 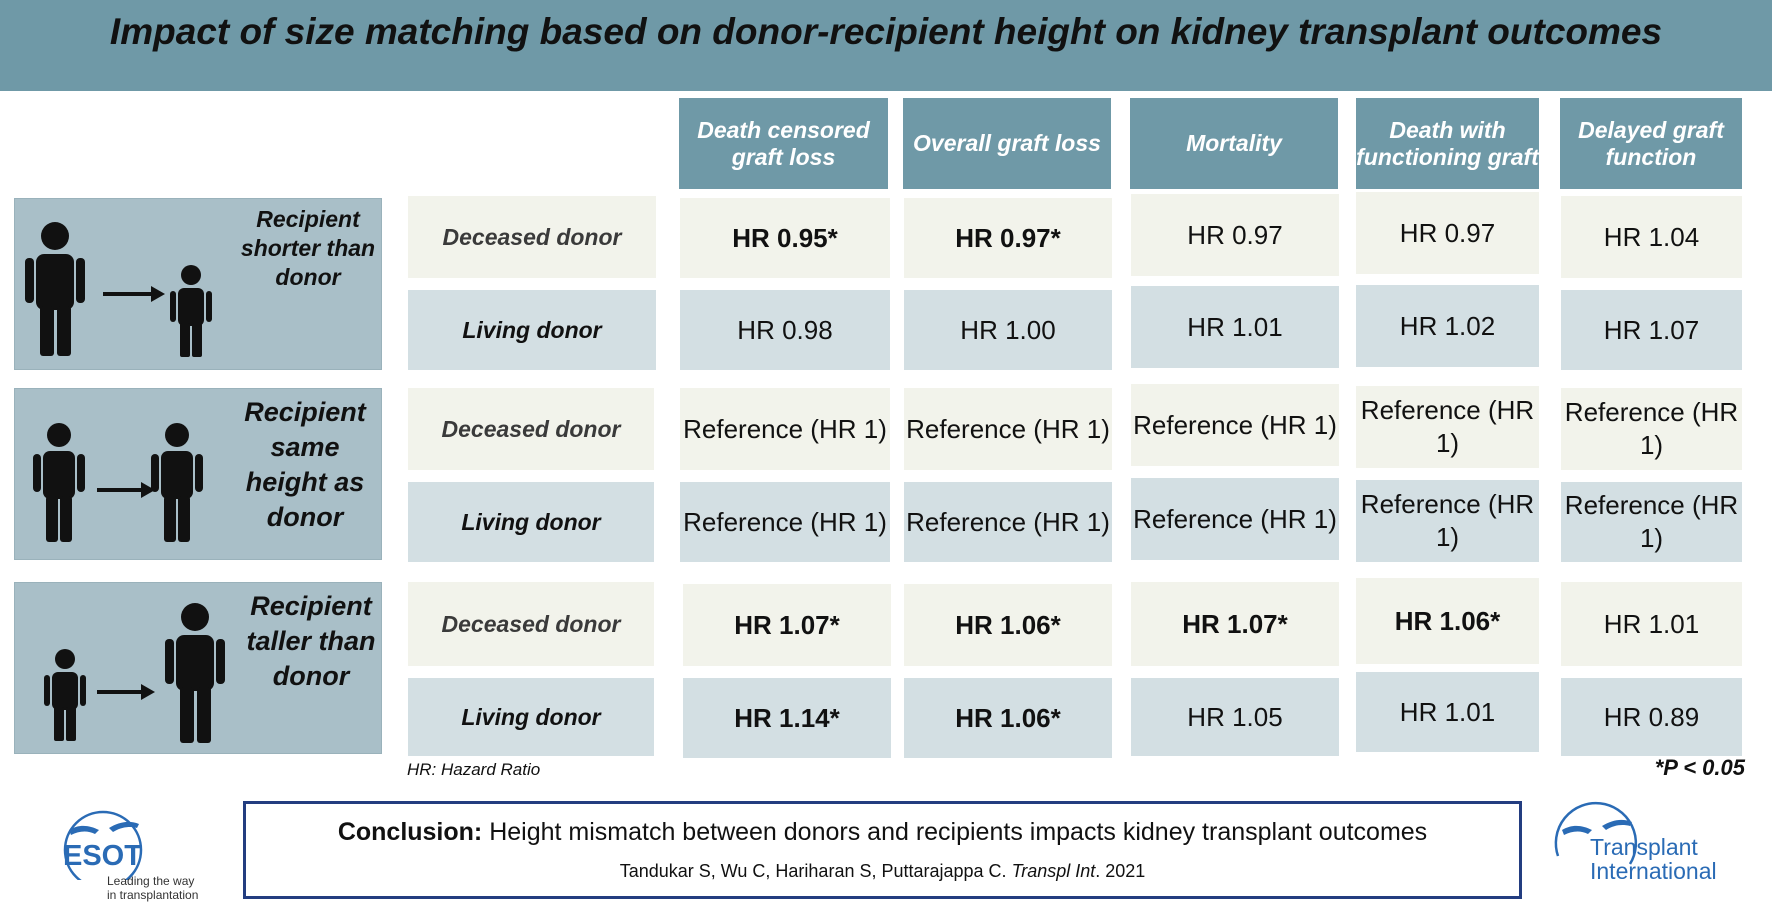 What do you see at coordinates (1651, 237) in the screenshot?
I see `cell-shorter-deceased-delayed-function: HR 1.04` at bounding box center [1651, 237].